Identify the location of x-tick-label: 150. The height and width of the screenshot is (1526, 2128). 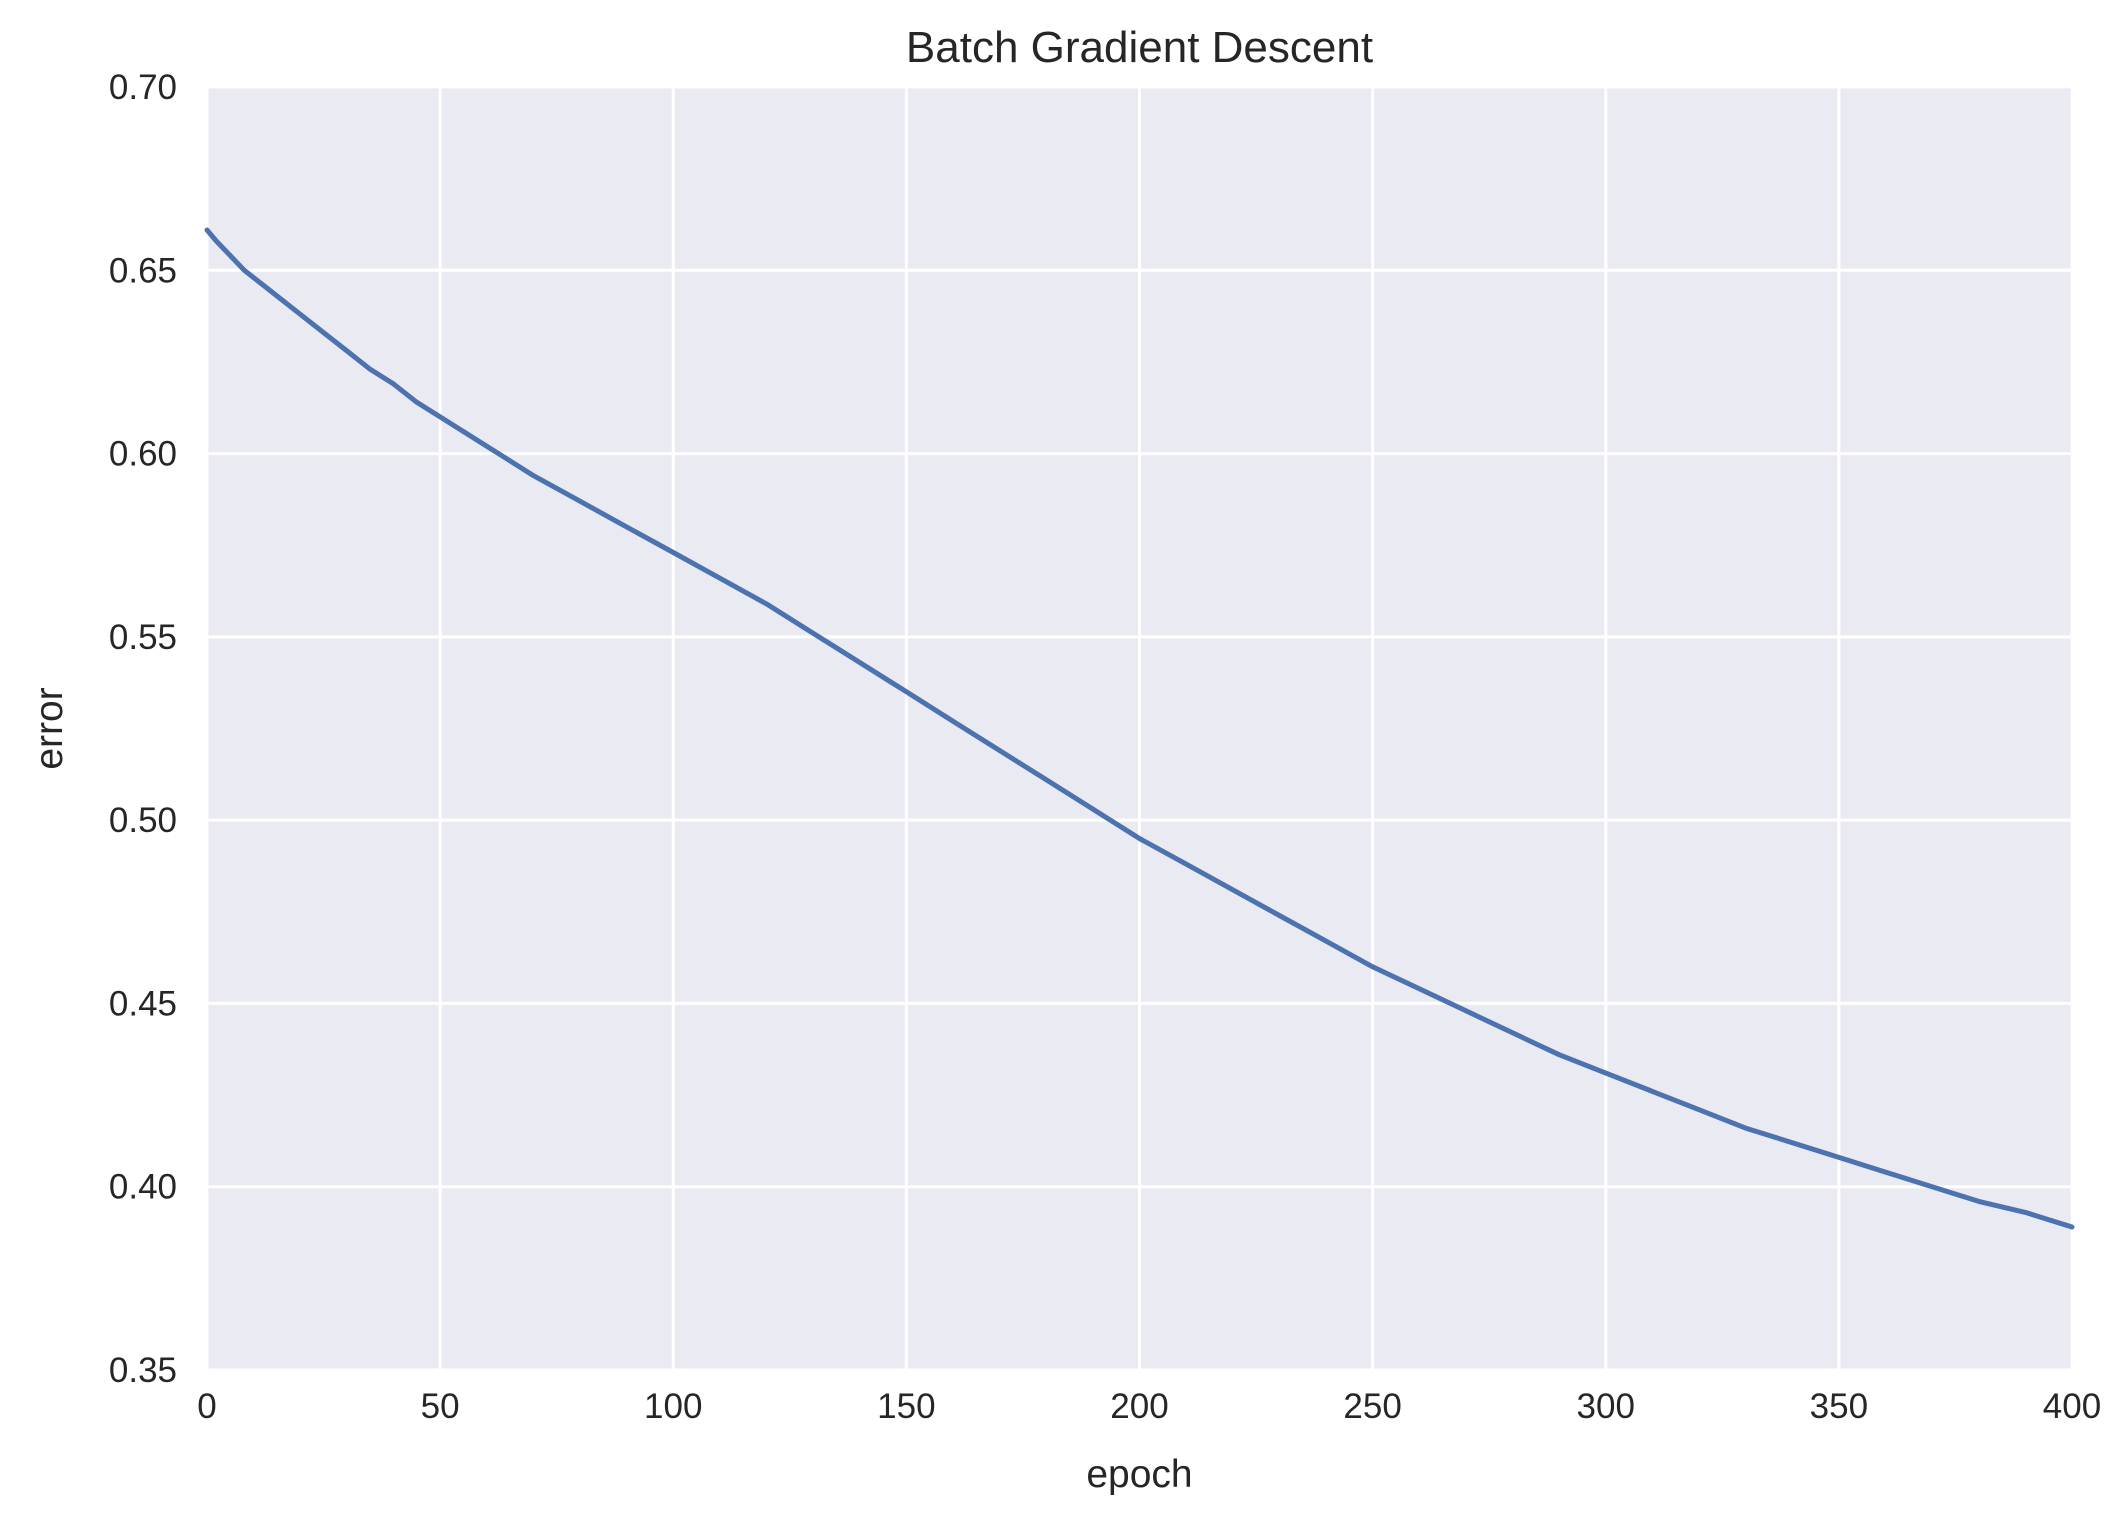
(906, 1406).